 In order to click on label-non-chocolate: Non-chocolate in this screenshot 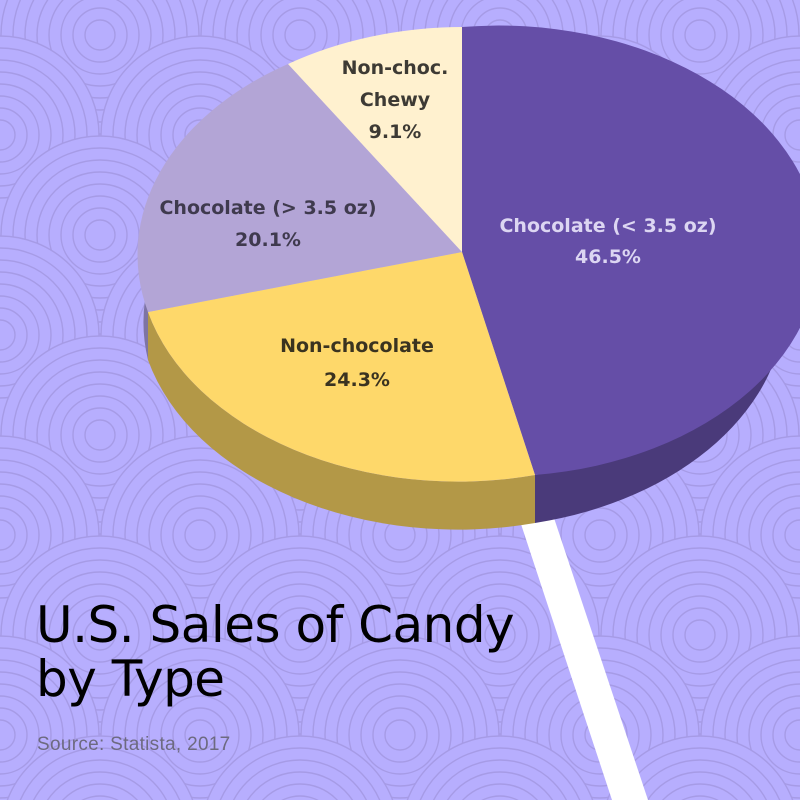, I will do `click(357, 346)`.